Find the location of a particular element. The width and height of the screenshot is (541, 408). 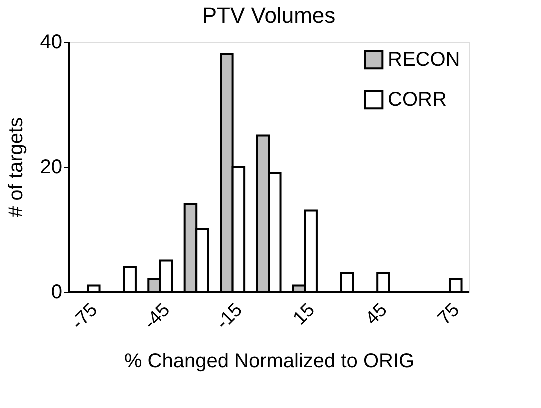

x-tick-label: 75 is located at coordinates (449, 315).